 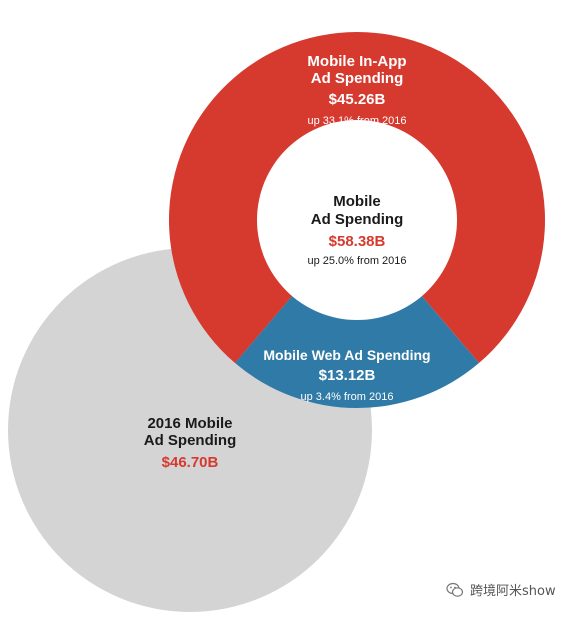 What do you see at coordinates (455, 589) in the screenshot?
I see `wechat-icon` at bounding box center [455, 589].